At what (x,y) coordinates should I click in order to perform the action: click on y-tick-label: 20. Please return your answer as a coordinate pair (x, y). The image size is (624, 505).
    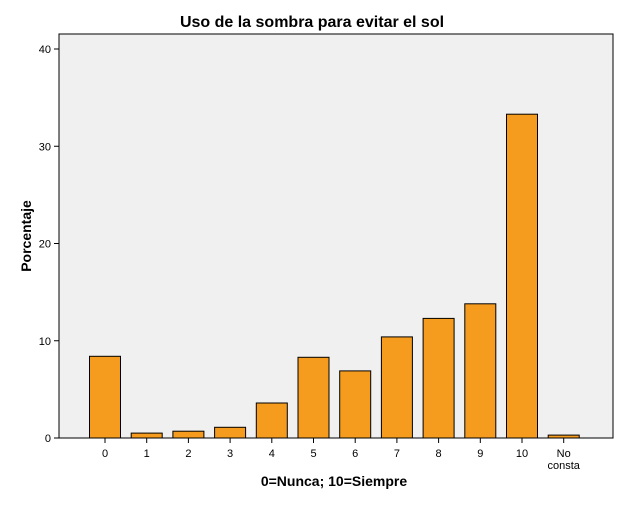
    Looking at the image, I should click on (45, 245).